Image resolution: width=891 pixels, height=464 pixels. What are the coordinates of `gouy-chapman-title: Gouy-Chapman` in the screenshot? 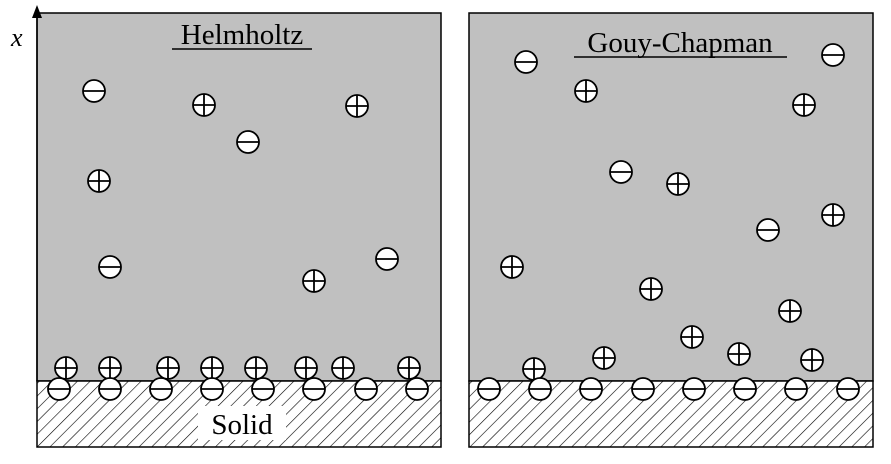 It's located at (680, 43).